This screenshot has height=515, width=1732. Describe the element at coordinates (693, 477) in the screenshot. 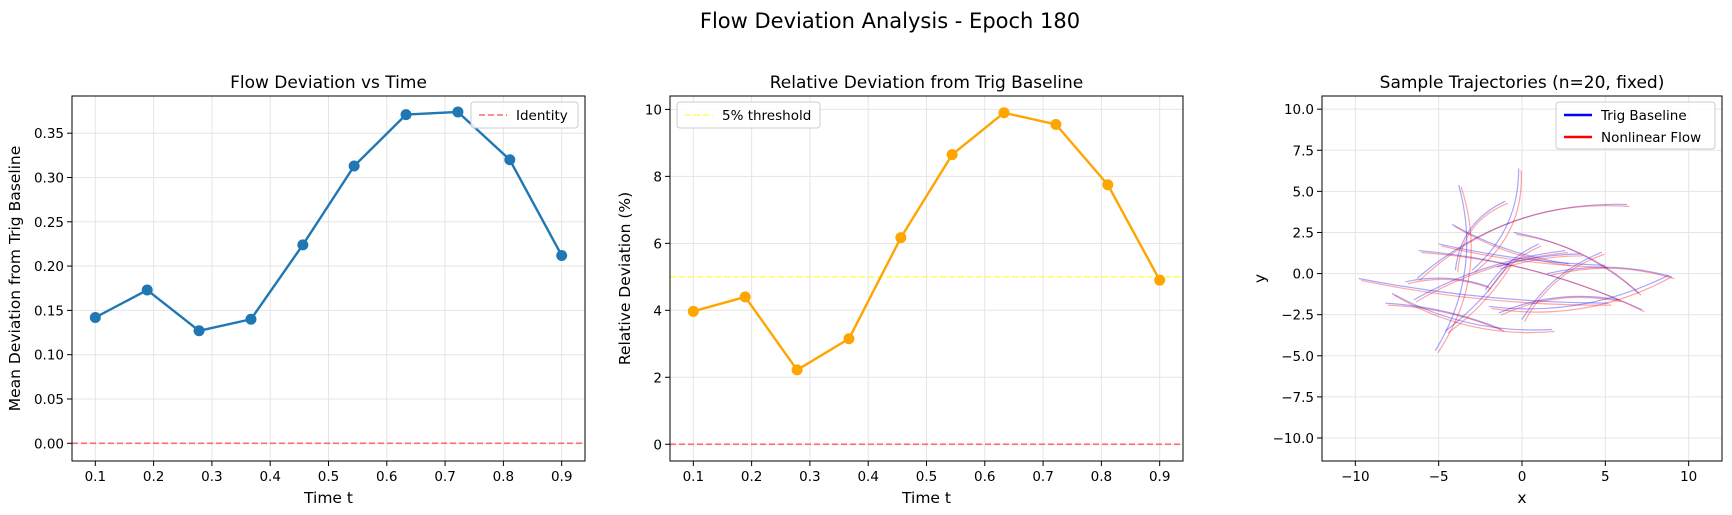

I see `x-tick-label: 0.1` at that location.